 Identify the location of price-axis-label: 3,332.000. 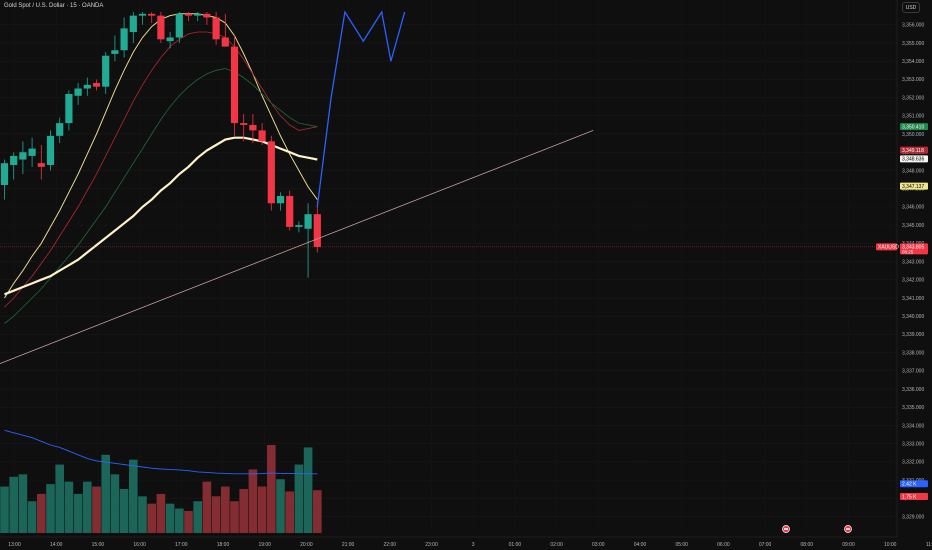
(913, 463).